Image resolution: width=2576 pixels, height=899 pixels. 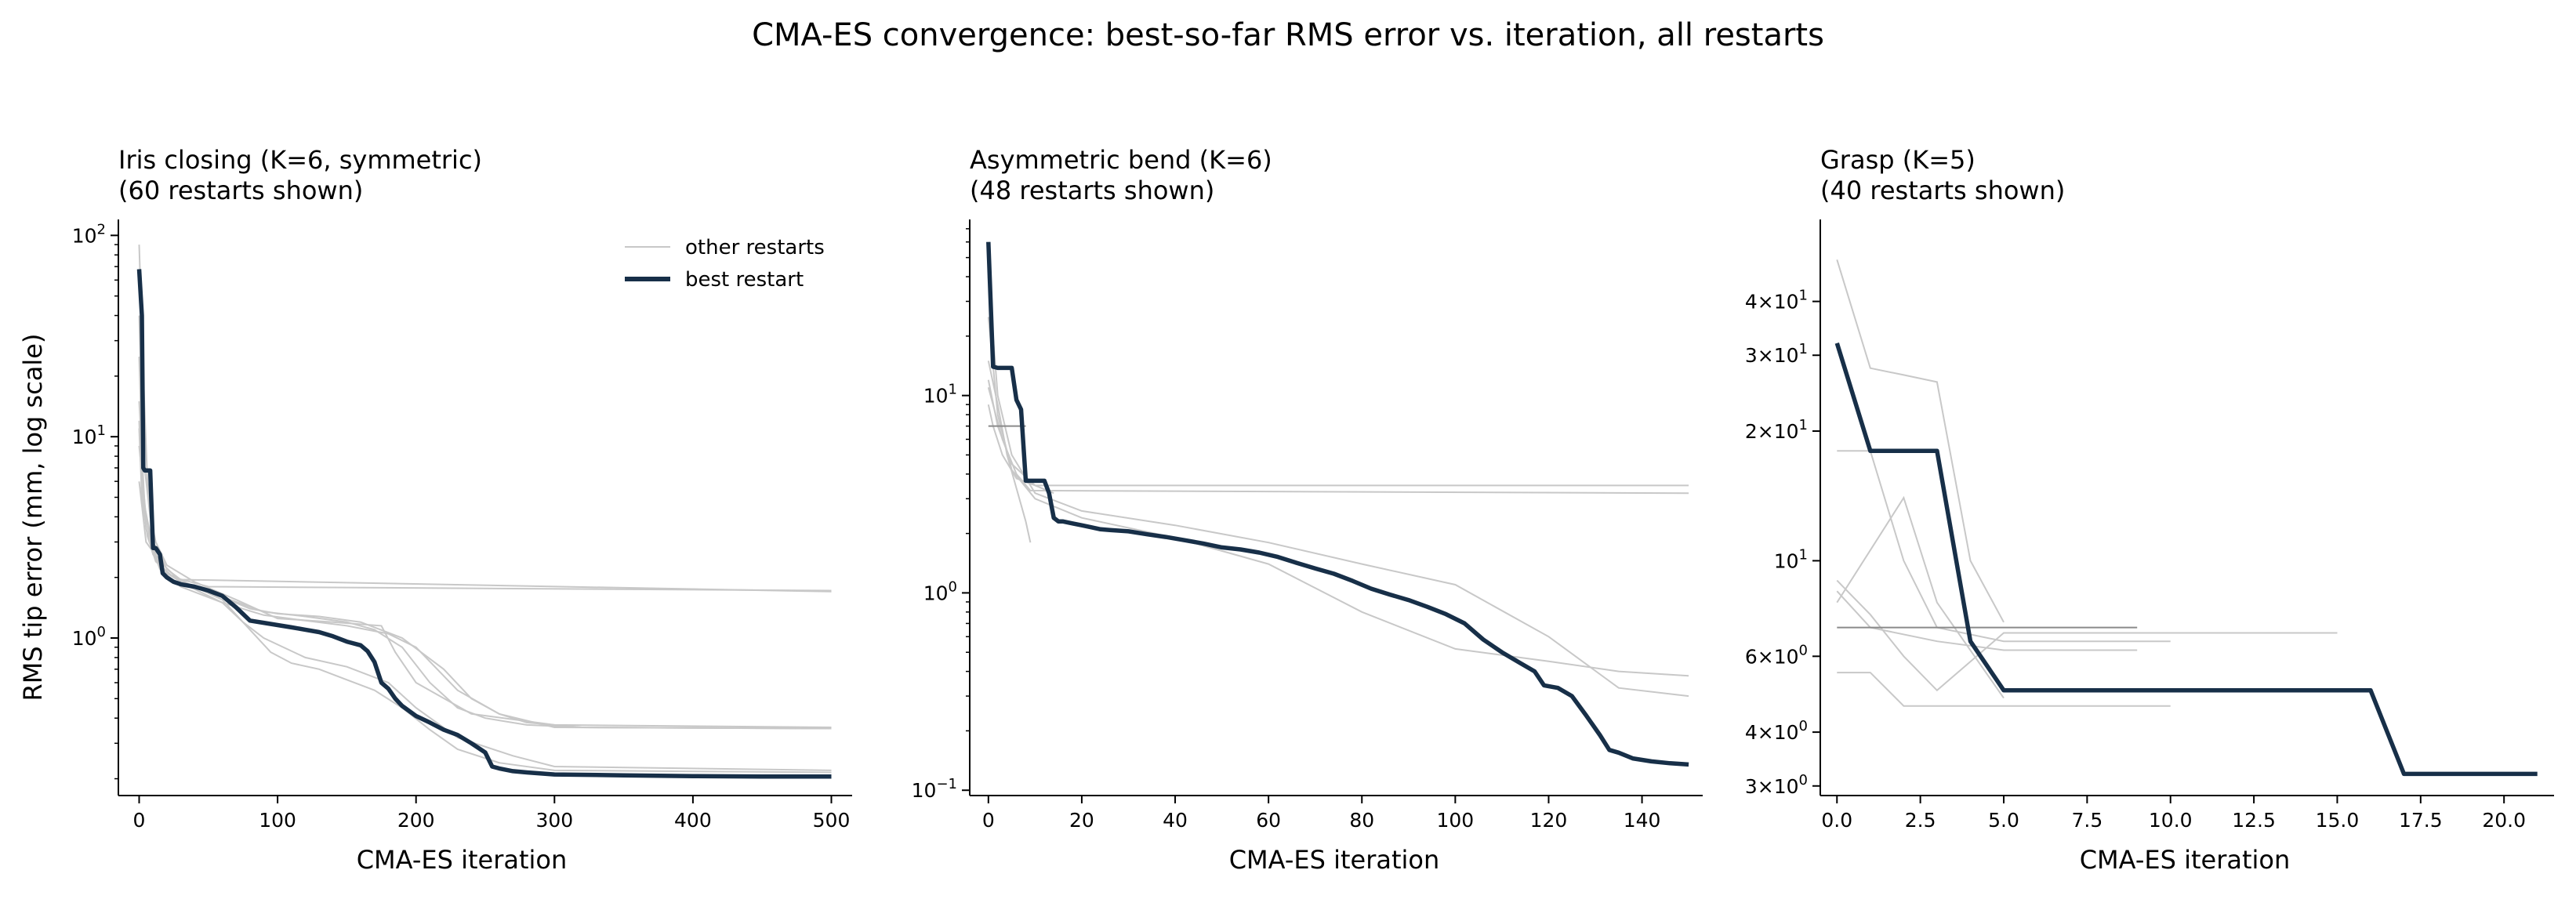 I want to click on panel-3-x-tick-label: 15.0, so click(x=2338, y=820).